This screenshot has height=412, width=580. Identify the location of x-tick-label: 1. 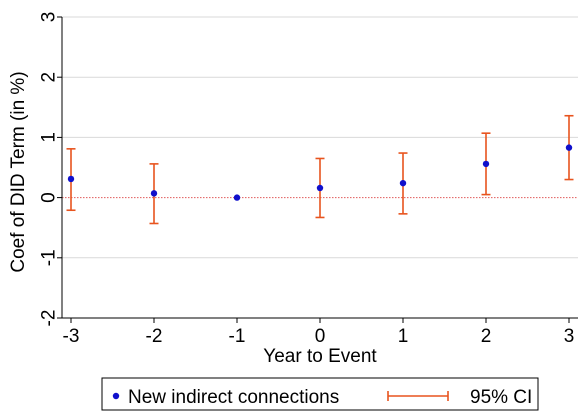
(403, 336).